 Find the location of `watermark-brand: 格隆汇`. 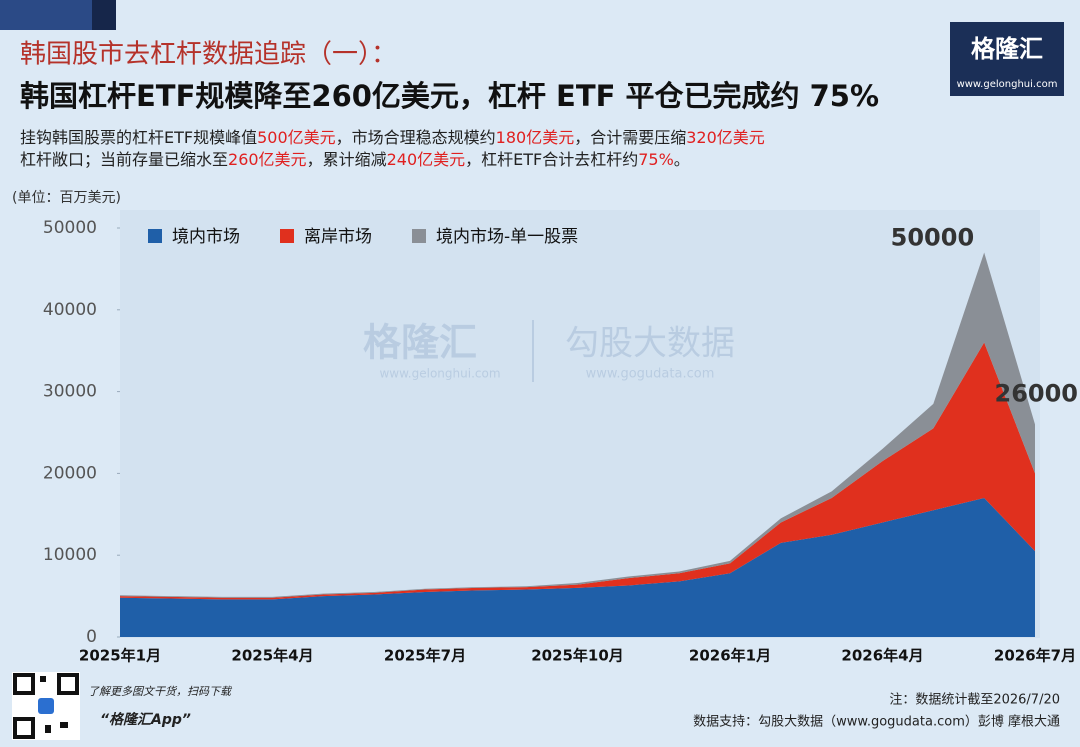

watermark-brand: 格隆汇 is located at coordinates (420, 343).